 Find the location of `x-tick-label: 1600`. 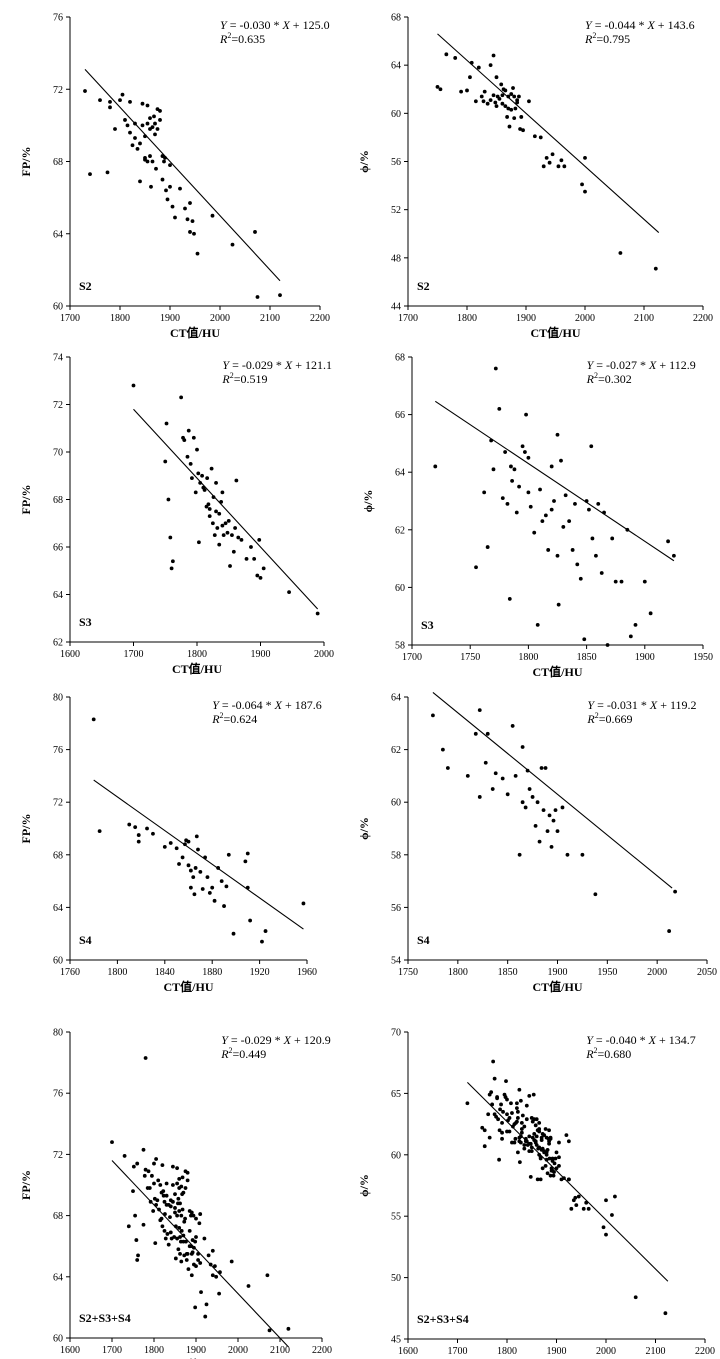

x-tick-label: 1600 is located at coordinates (408, 1351).